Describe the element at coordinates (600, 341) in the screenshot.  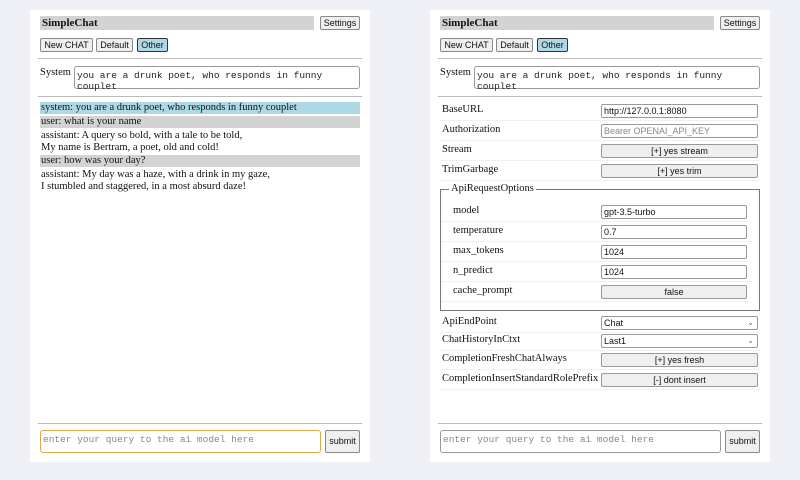
I see `setting-chat-history: ChatHistoryInCtxt Last1 ⌄` at that location.